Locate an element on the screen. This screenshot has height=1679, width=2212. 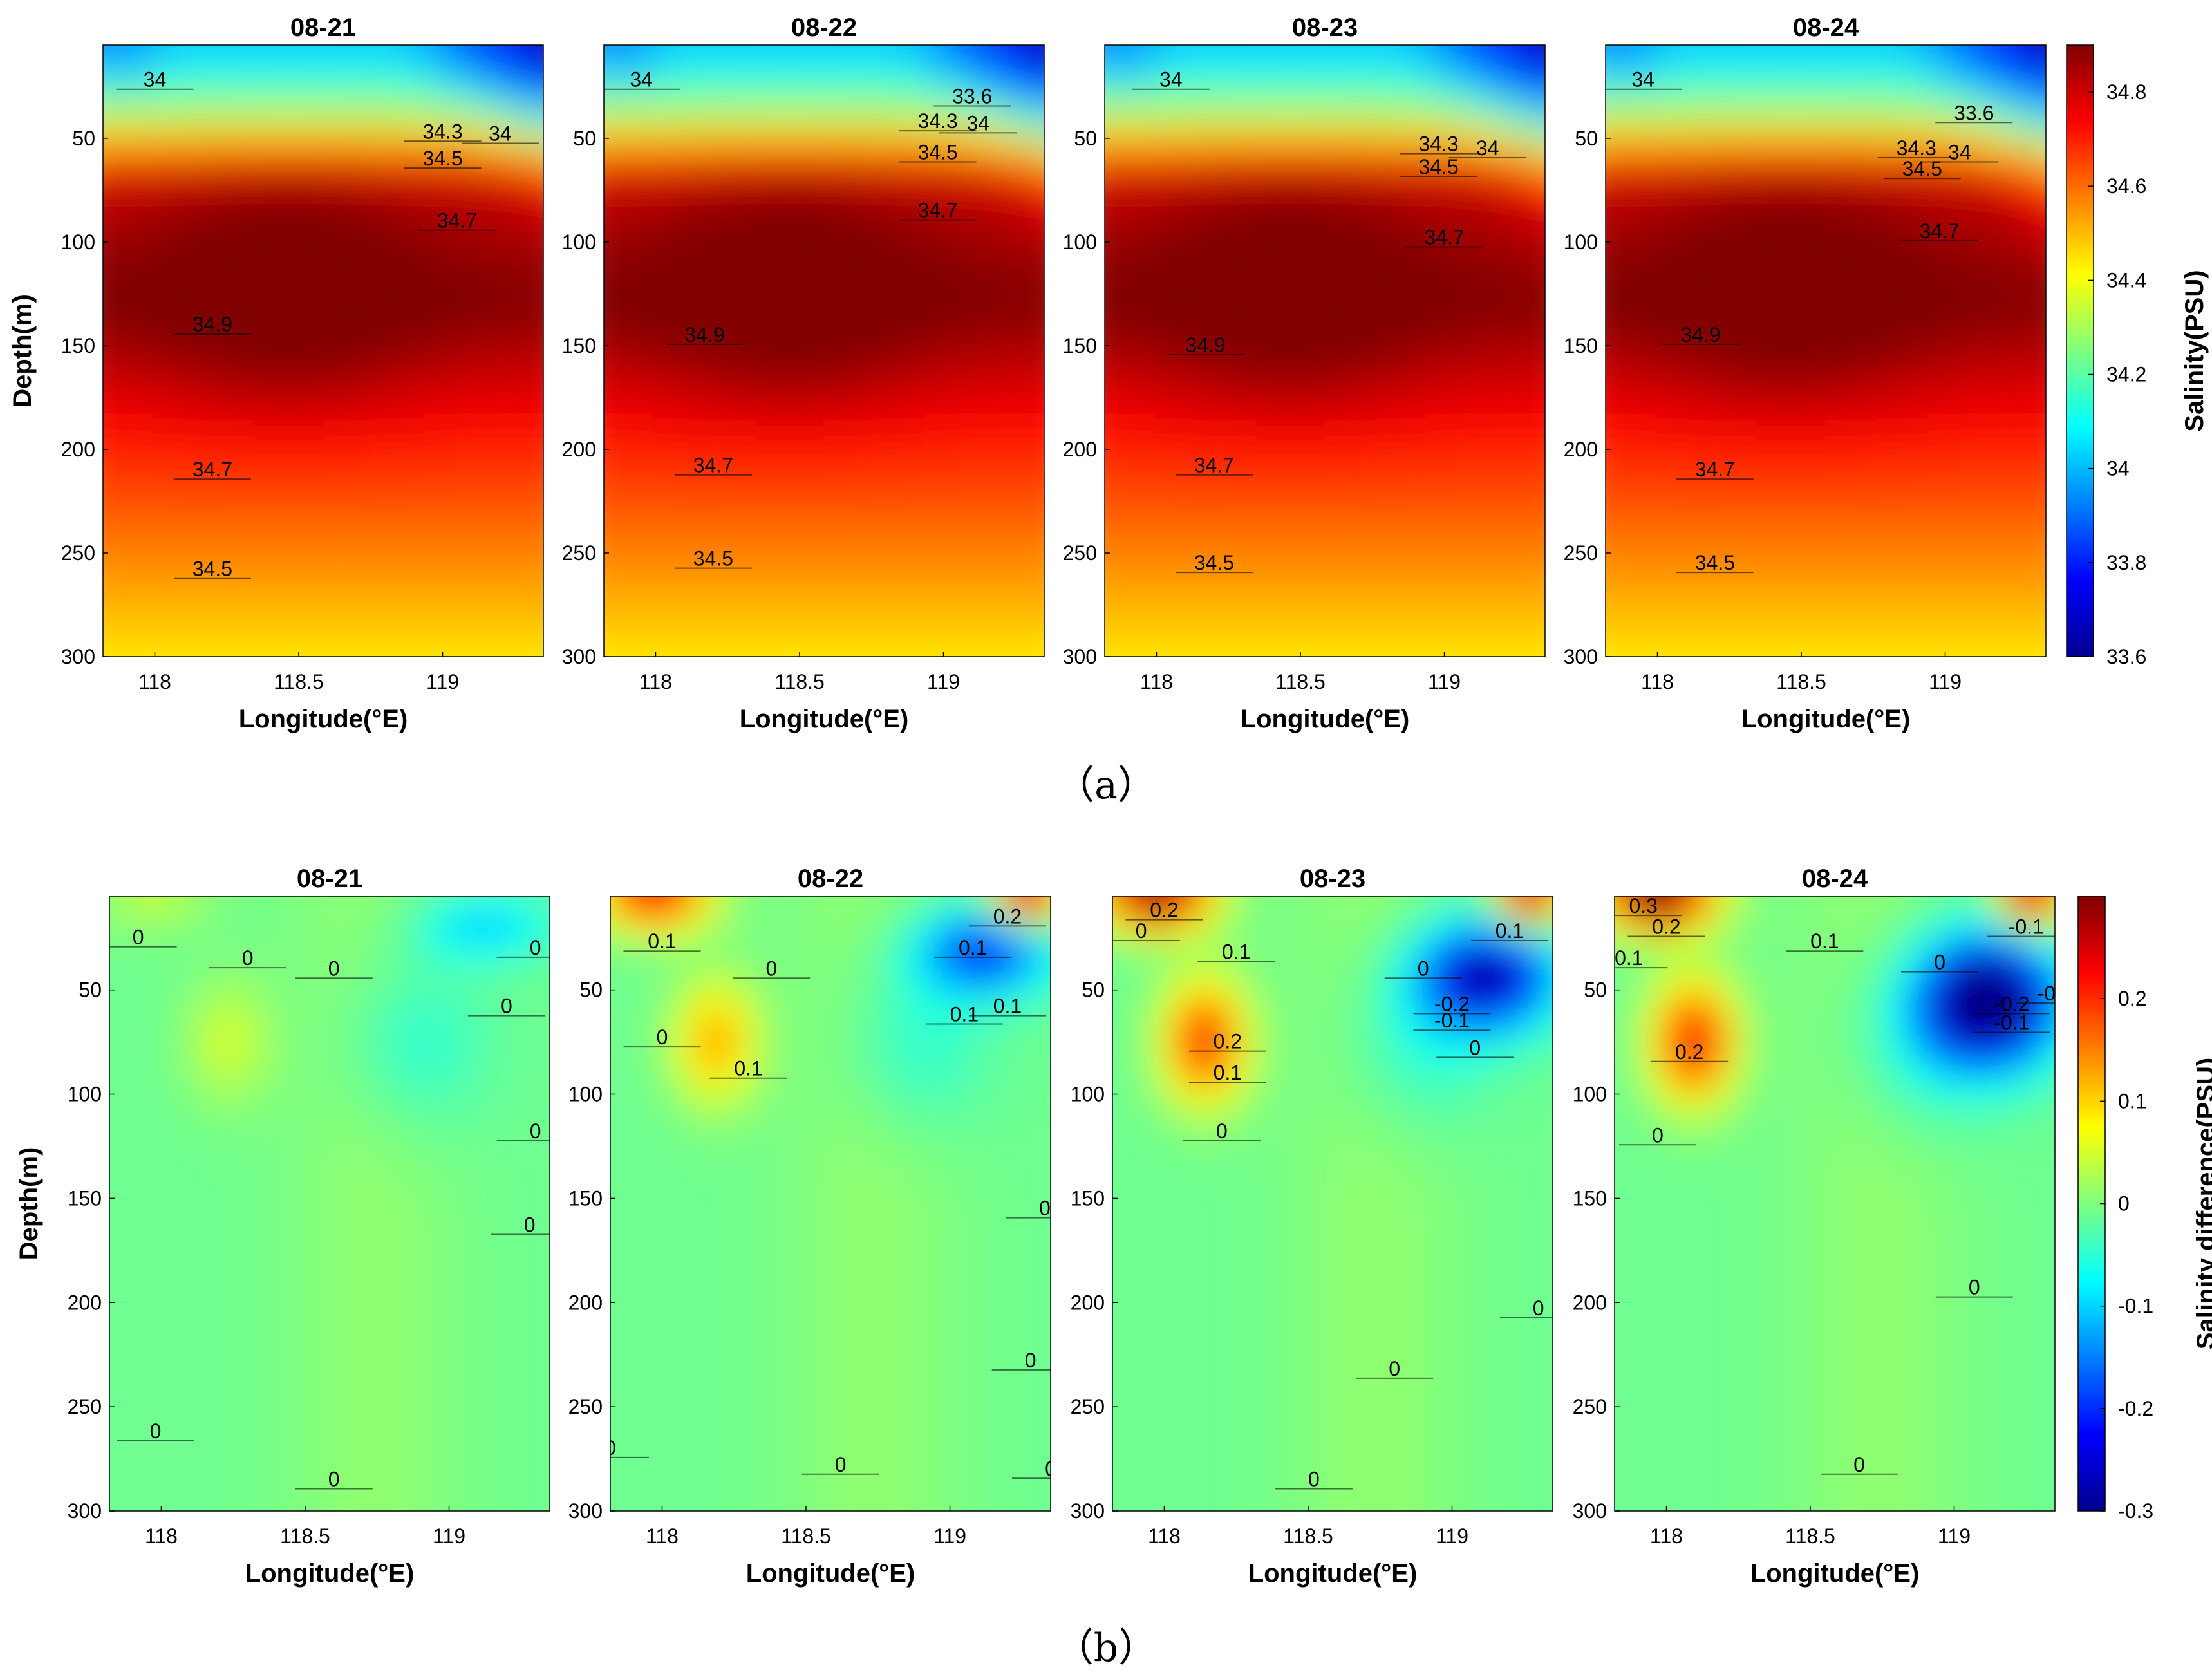
contour-label: 34.7 is located at coordinates (1444, 237).